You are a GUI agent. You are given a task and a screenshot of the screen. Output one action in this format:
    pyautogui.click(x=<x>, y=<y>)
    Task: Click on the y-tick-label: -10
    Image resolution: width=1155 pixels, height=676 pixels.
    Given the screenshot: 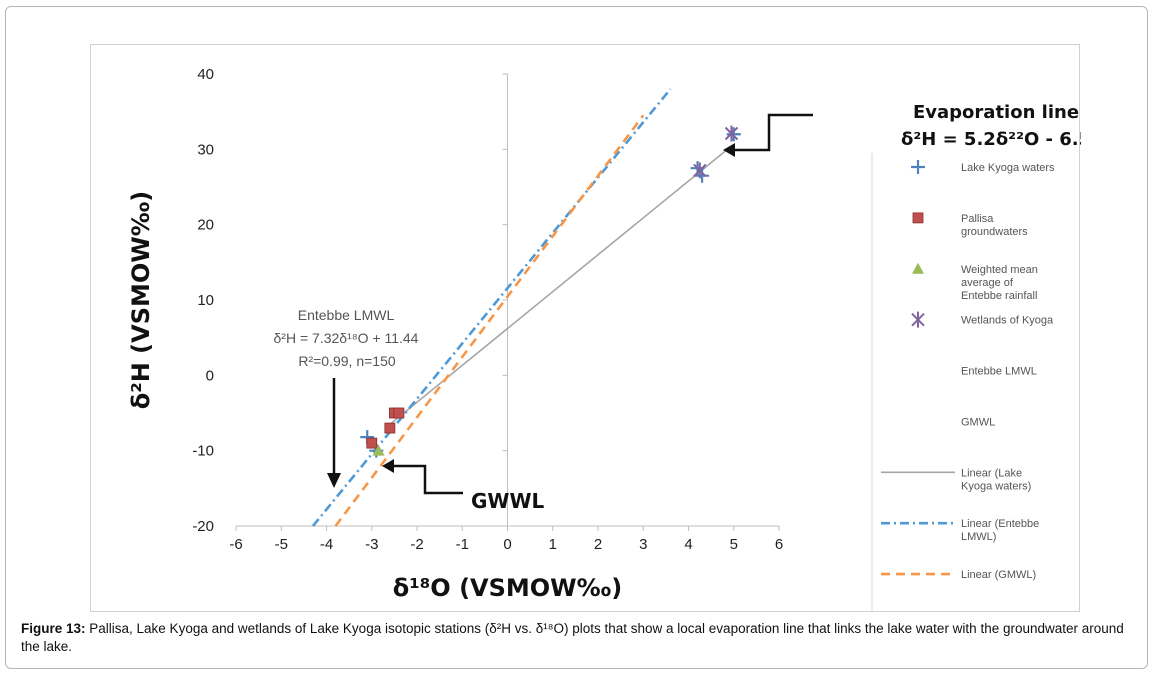 What is the action you would take?
    pyautogui.click(x=203, y=451)
    